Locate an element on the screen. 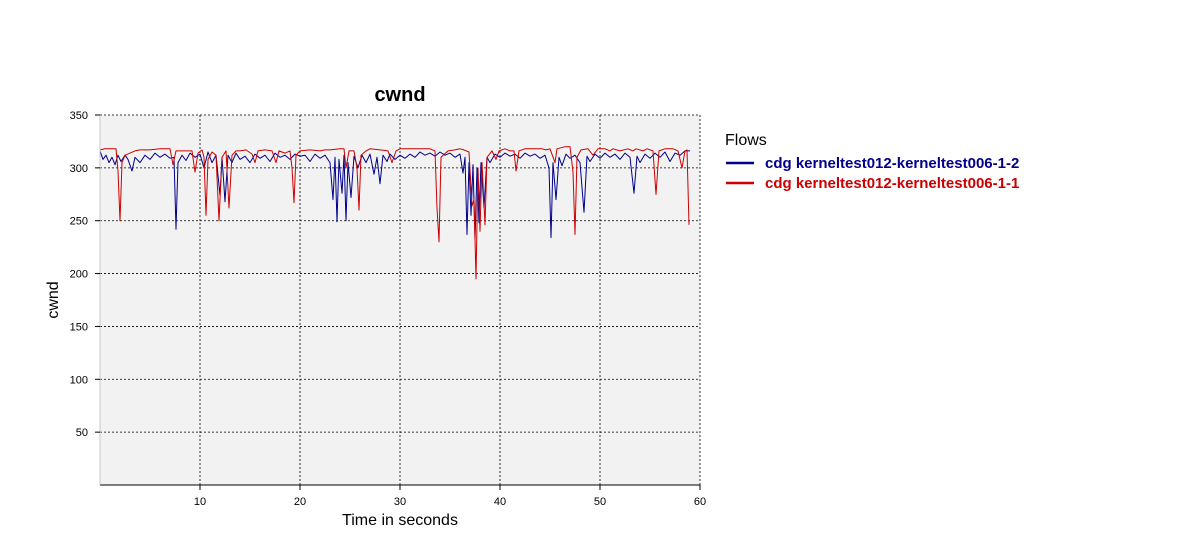 This screenshot has height=550, width=1200. series-layer is located at coordinates (394, 213).